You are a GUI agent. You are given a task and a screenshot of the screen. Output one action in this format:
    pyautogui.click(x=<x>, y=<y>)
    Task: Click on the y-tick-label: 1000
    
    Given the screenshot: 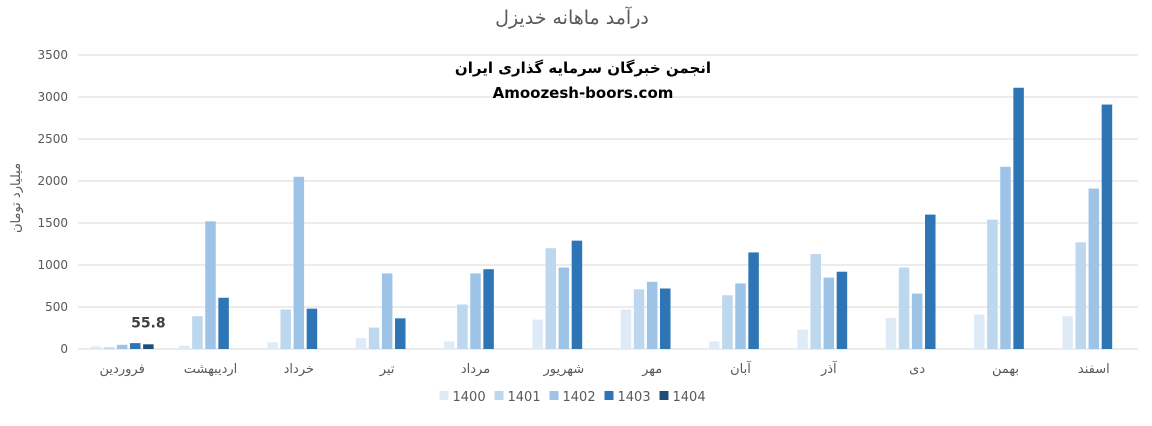 What is the action you would take?
    pyautogui.click(x=52, y=265)
    